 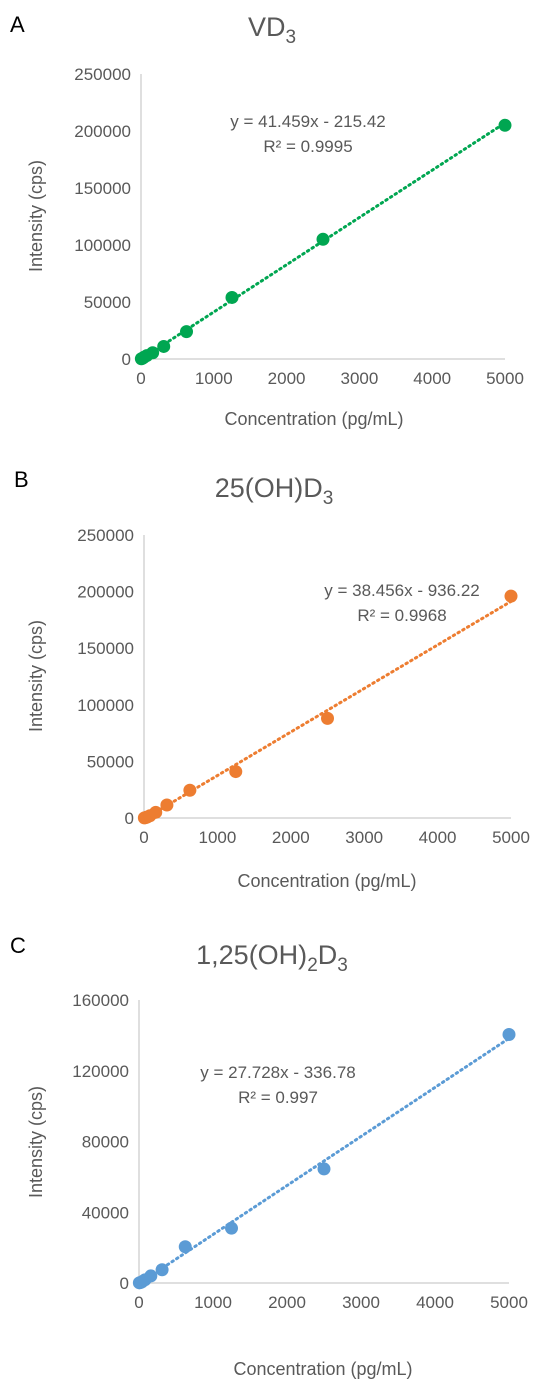 What do you see at coordinates (138, 1302) in the screenshot?
I see `panel-c-x-tick-label: 0` at bounding box center [138, 1302].